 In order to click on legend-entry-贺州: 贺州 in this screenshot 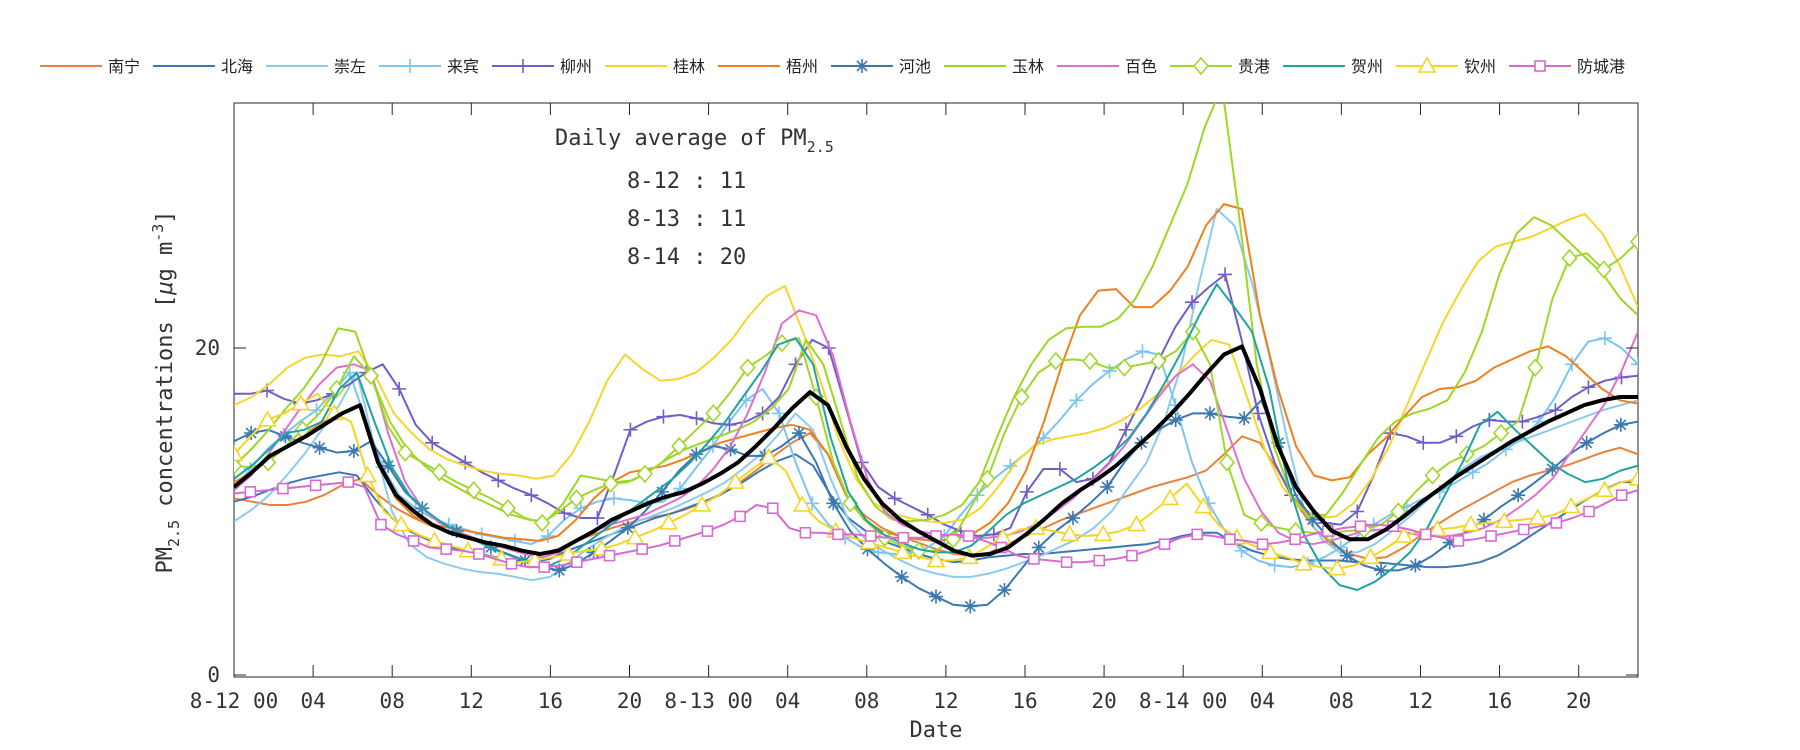, I will do `click(1333, 66)`.